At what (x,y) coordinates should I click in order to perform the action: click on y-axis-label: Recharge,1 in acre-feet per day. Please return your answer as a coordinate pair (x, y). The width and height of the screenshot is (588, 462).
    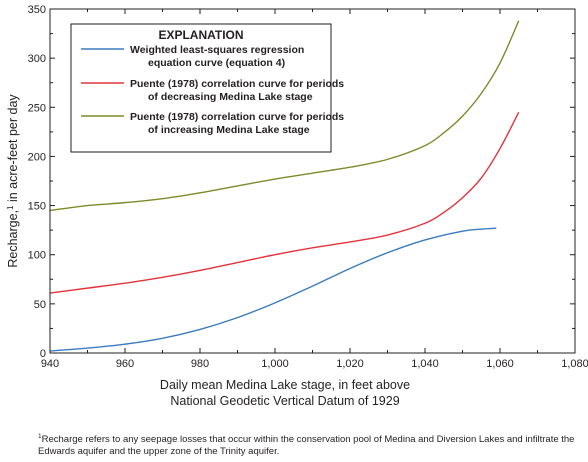
    Looking at the image, I should click on (13, 181).